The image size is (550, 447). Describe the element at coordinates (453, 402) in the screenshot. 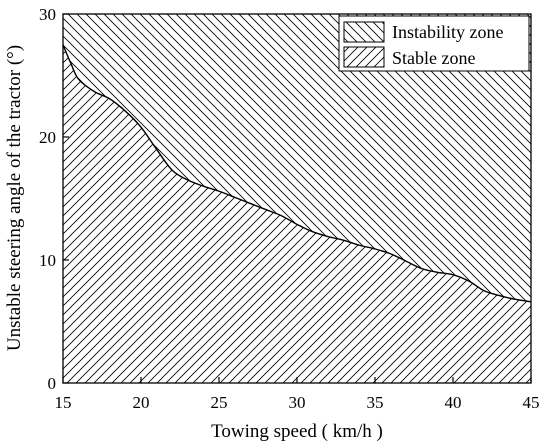

I see `x-tick-label: 40` at that location.